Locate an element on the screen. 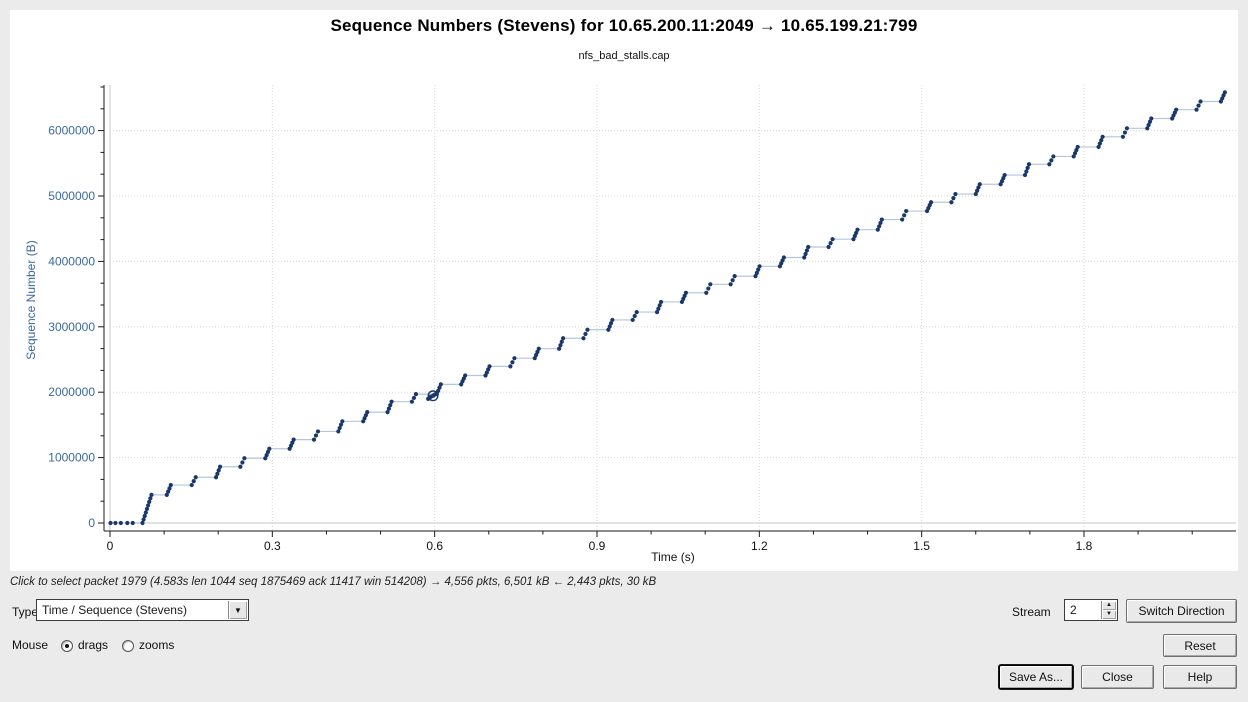  stream-label: Stream is located at coordinates (1031, 612).